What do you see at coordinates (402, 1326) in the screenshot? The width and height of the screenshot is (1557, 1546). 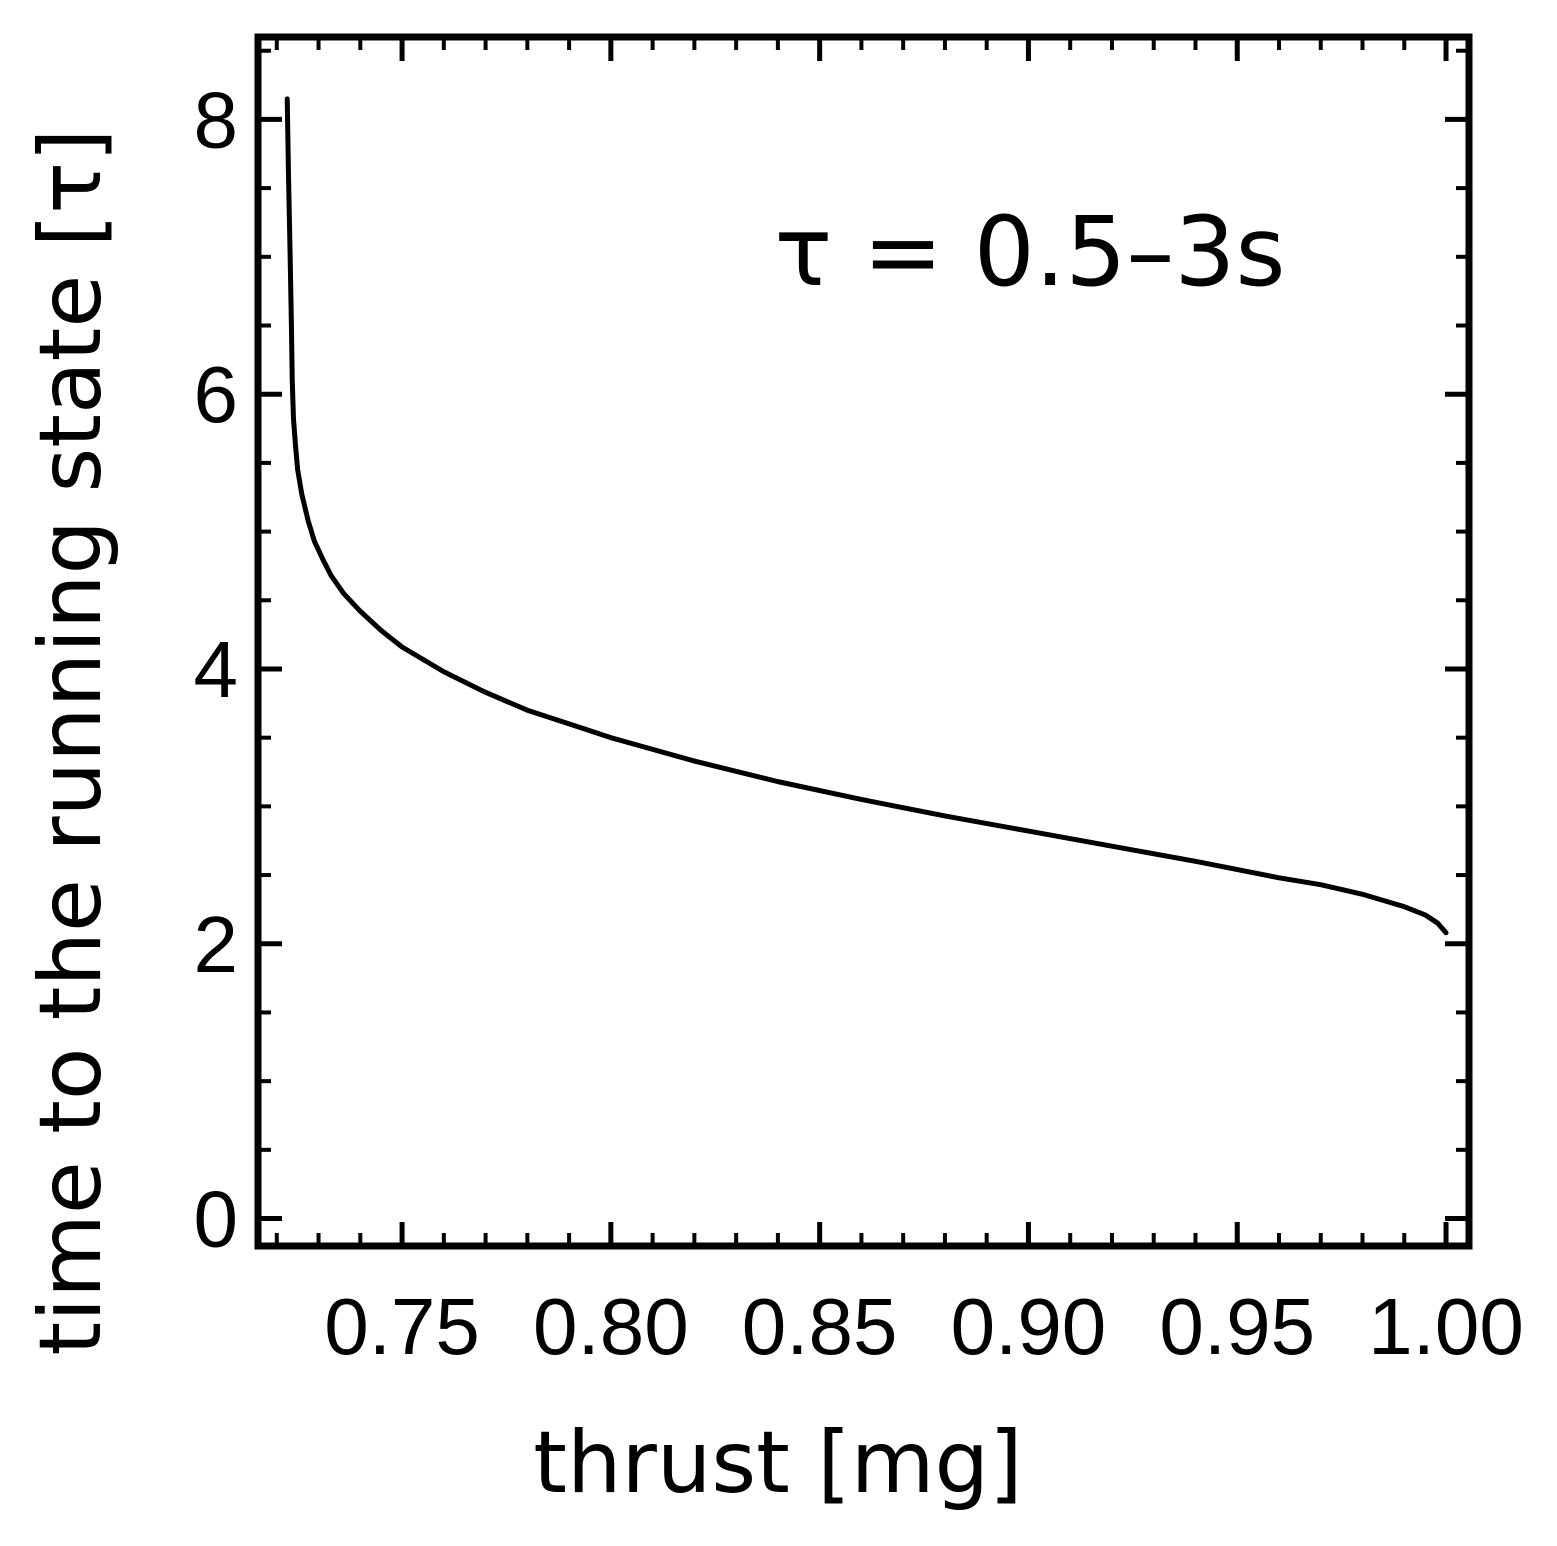 I see `x-tick-label: 0.75` at bounding box center [402, 1326].